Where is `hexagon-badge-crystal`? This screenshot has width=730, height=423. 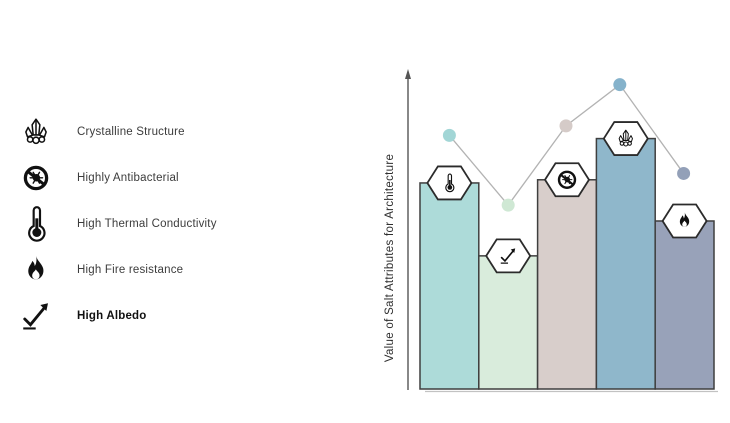 hexagon-badge-crystal is located at coordinates (625, 138).